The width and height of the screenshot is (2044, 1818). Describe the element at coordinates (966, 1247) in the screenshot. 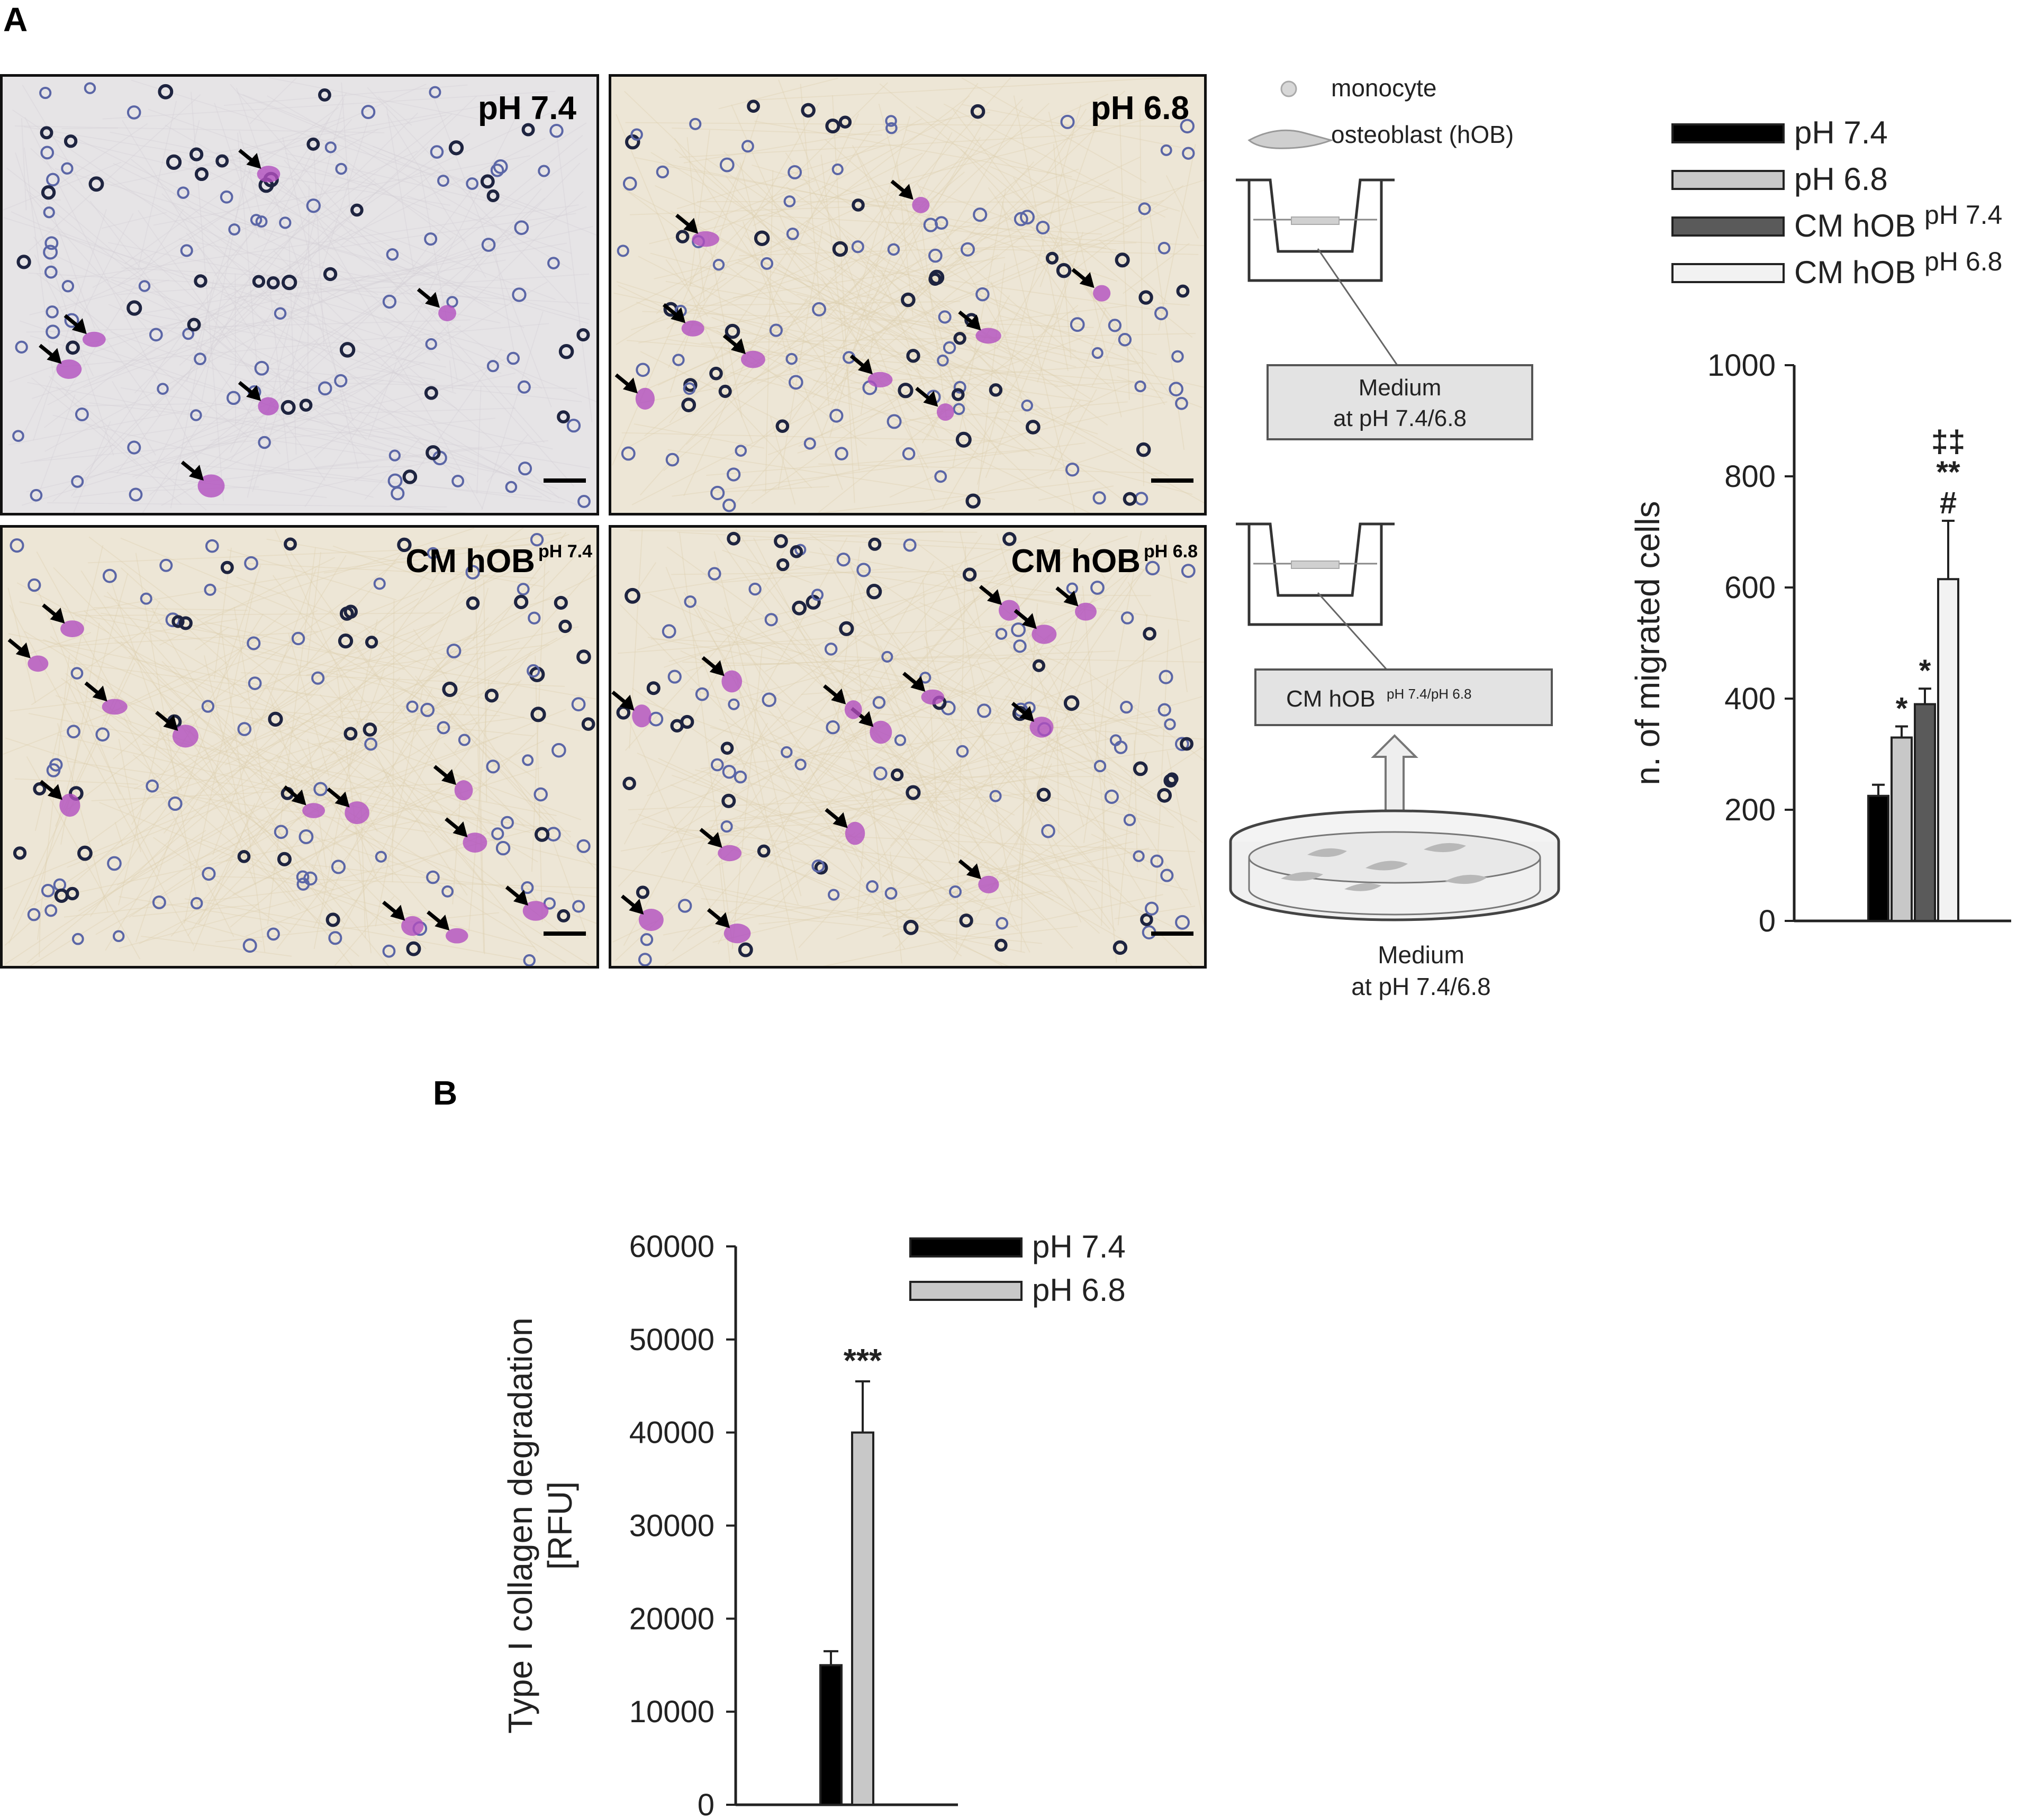

I see `legend-swatch` at that location.